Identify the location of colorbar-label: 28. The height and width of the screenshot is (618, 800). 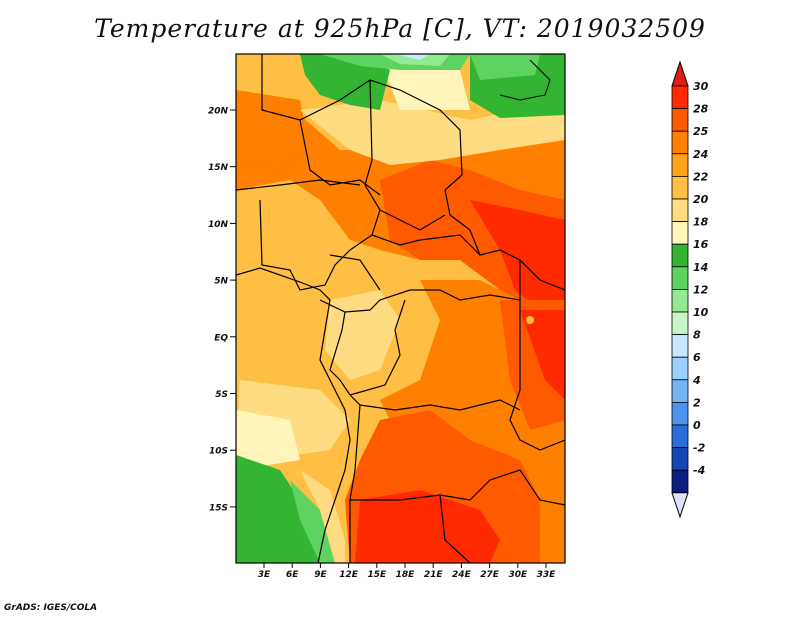
(701, 109).